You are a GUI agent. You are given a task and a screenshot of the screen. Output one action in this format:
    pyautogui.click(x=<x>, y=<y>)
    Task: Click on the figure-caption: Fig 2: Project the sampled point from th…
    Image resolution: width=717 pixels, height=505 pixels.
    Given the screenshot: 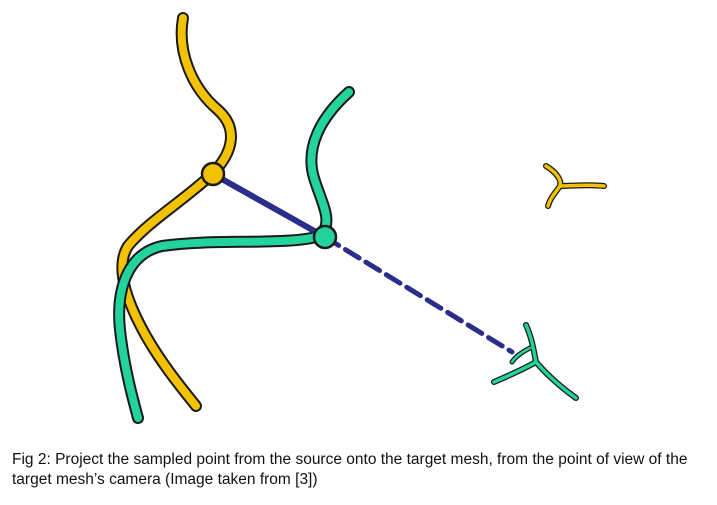 What is the action you would take?
    pyautogui.click(x=350, y=469)
    